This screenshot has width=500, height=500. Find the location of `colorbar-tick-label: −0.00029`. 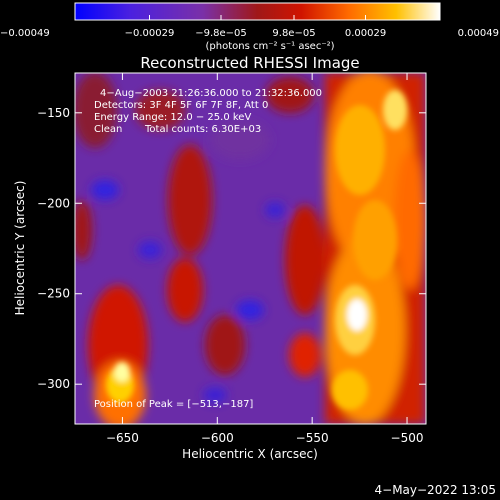

colorbar-tick-label: −0.00029 is located at coordinates (150, 33).